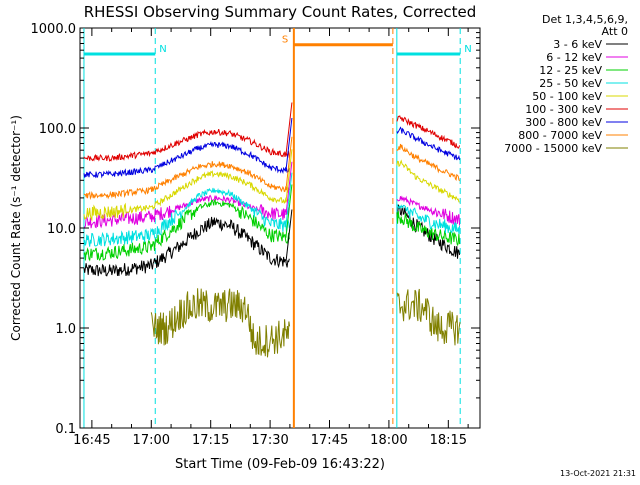  What do you see at coordinates (570, 83) in the screenshot?
I see `legend-label: 25 - 50 keV` at bounding box center [570, 83].